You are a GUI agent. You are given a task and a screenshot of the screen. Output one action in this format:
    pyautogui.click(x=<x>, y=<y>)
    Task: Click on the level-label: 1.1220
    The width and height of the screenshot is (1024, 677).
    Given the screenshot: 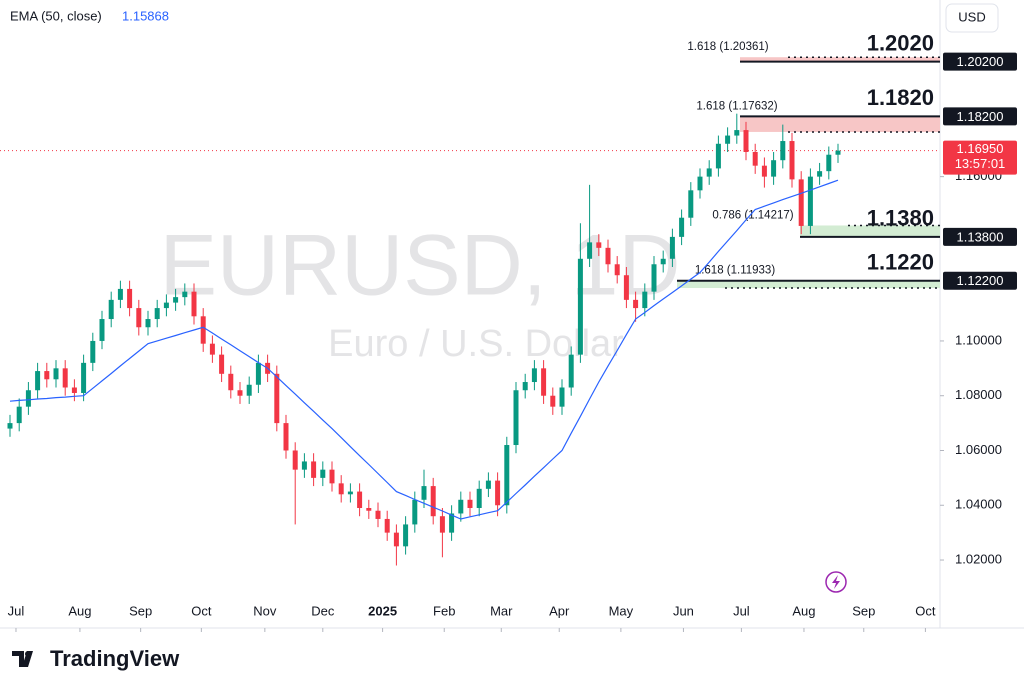 What is the action you would take?
    pyautogui.click(x=900, y=262)
    